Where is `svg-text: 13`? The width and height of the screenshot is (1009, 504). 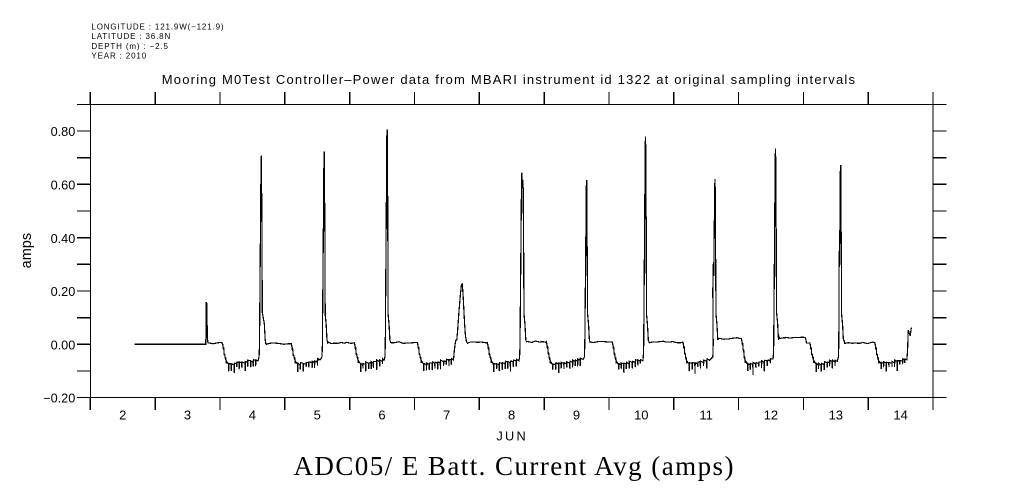 svg-text: 13 is located at coordinates (836, 415).